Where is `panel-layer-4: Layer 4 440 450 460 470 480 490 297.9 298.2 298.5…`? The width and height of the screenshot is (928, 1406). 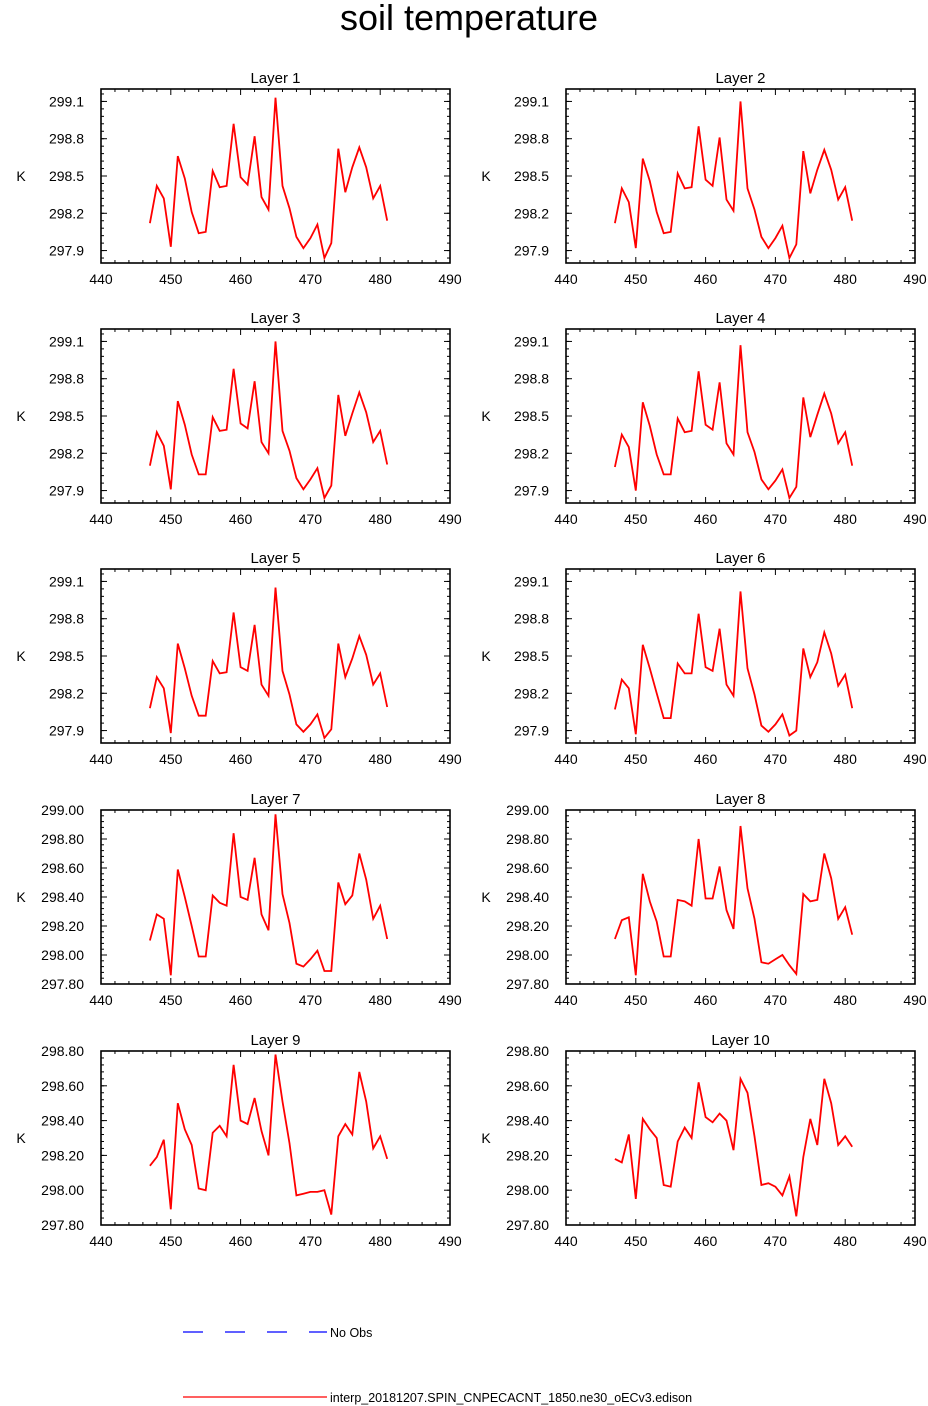
panel-layer-4: Layer 4 440 450 460 470 480 490 297.9 298.2 298.5… is located at coordinates (704, 418).